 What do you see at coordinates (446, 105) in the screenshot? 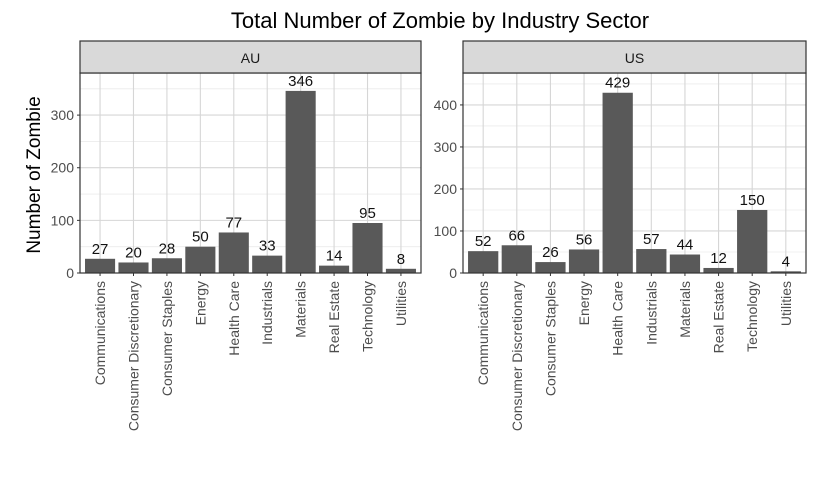
I see `y-tick-label: 400` at bounding box center [446, 105].